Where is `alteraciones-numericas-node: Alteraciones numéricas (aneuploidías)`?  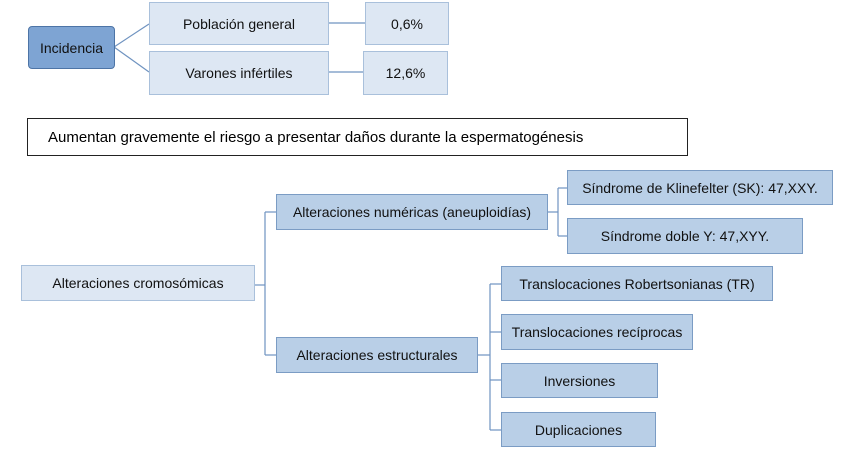
alteraciones-numericas-node: Alteraciones numéricas (aneuploidías) is located at coordinates (412, 212).